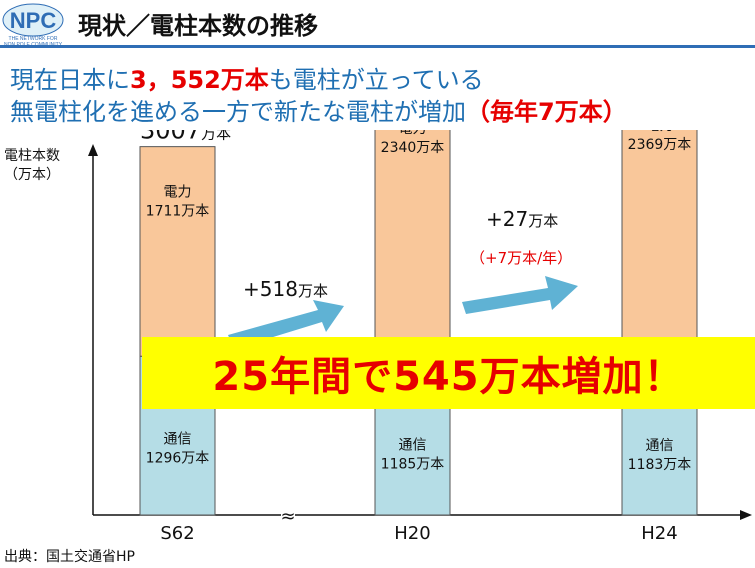  I want to click on y-axis-label: 電柱本数 （万本）, so click(32, 166).